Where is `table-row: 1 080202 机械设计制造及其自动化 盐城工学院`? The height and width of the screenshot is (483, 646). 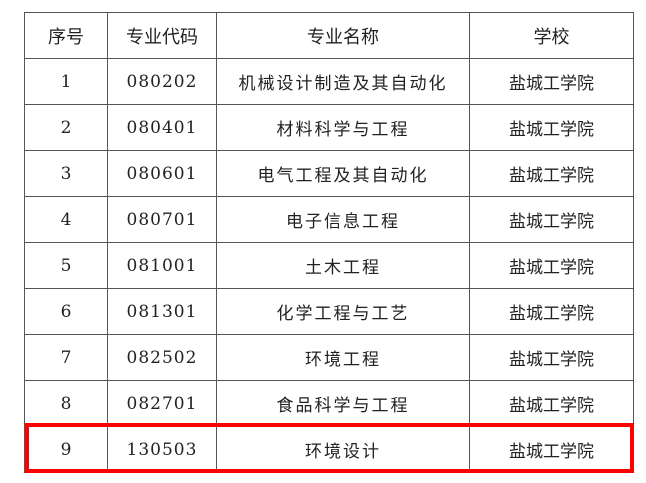 table-row: 1 080202 机械设计制造及其自动化 盐城工学院 is located at coordinates (329, 81).